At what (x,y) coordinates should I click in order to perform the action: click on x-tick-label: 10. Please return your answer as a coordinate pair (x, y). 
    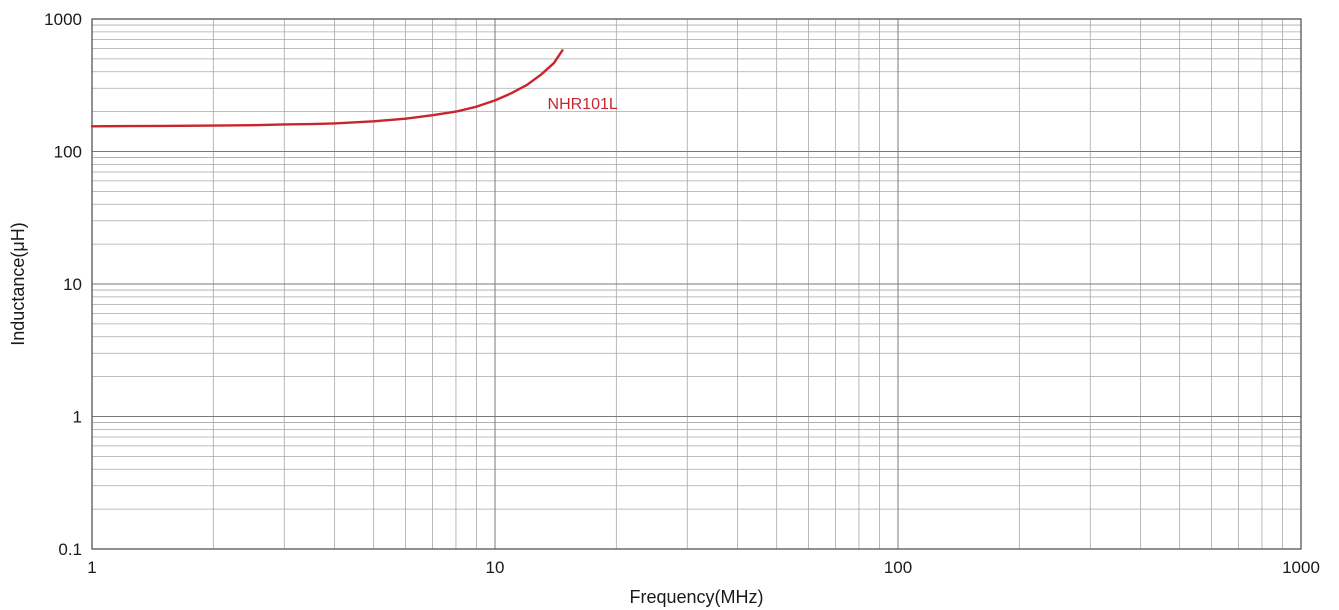
    Looking at the image, I should click on (495, 567).